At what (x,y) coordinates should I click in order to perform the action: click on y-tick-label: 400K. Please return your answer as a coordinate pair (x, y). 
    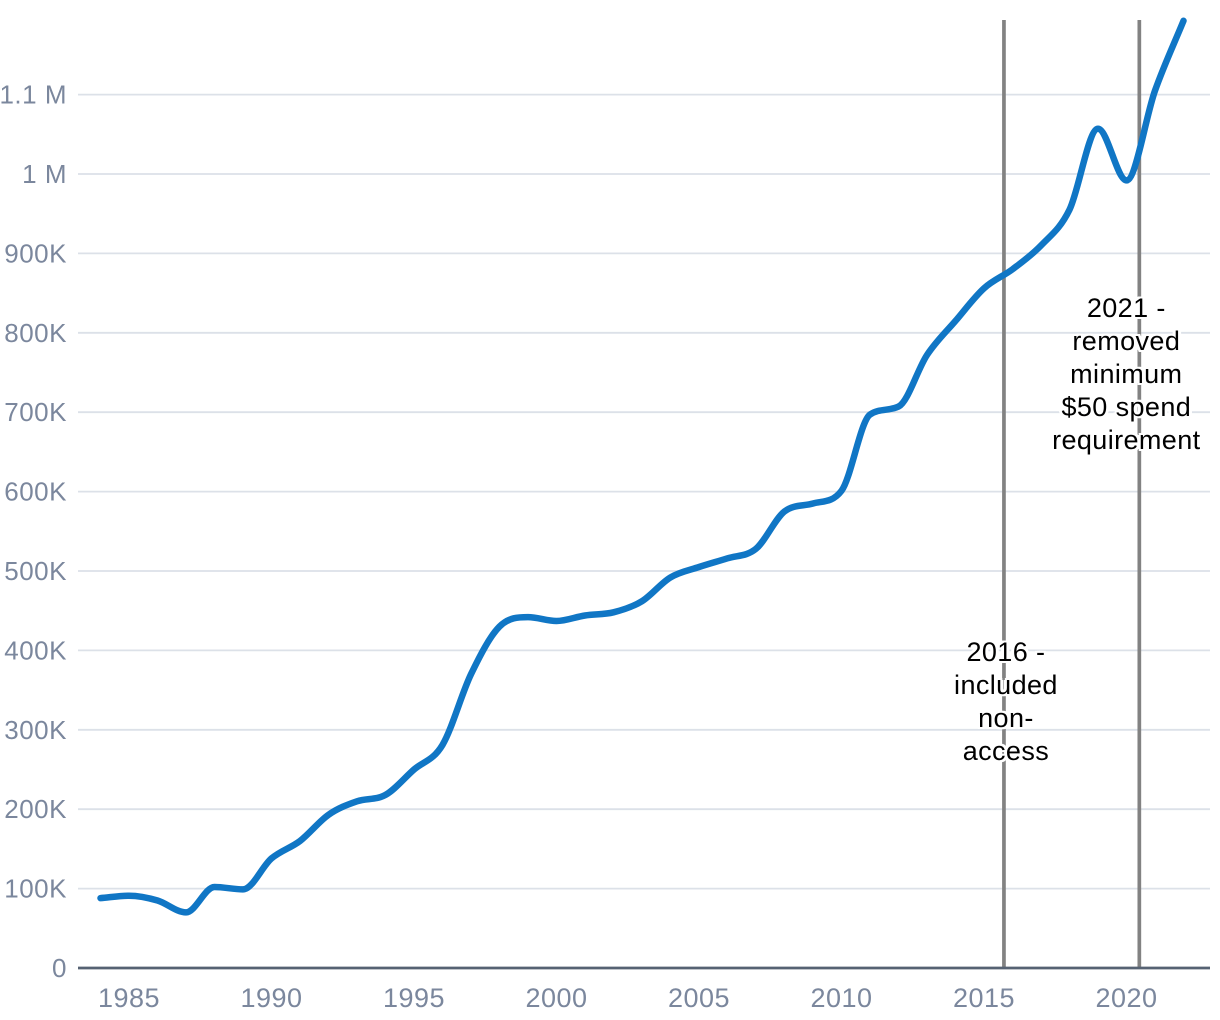
    Looking at the image, I should click on (35, 650).